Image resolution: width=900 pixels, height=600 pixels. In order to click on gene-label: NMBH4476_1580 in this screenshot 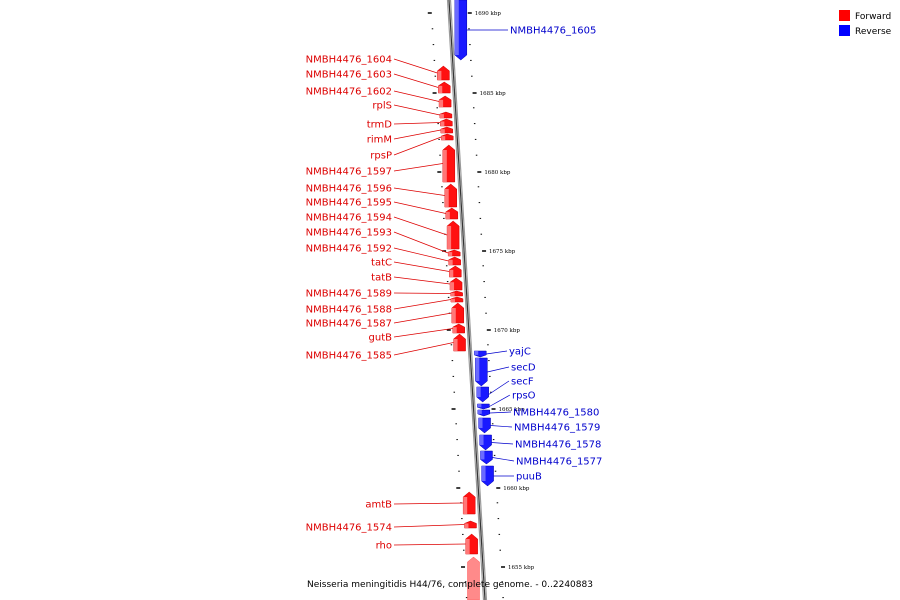, I will do `click(556, 413)`.